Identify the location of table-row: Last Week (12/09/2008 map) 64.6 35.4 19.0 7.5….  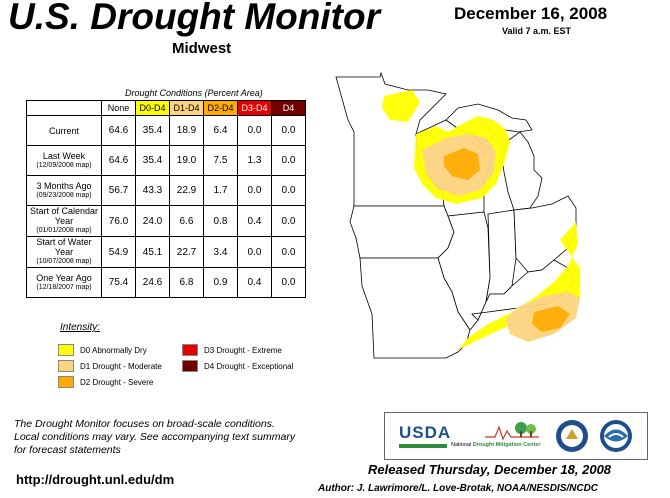
(166, 160).